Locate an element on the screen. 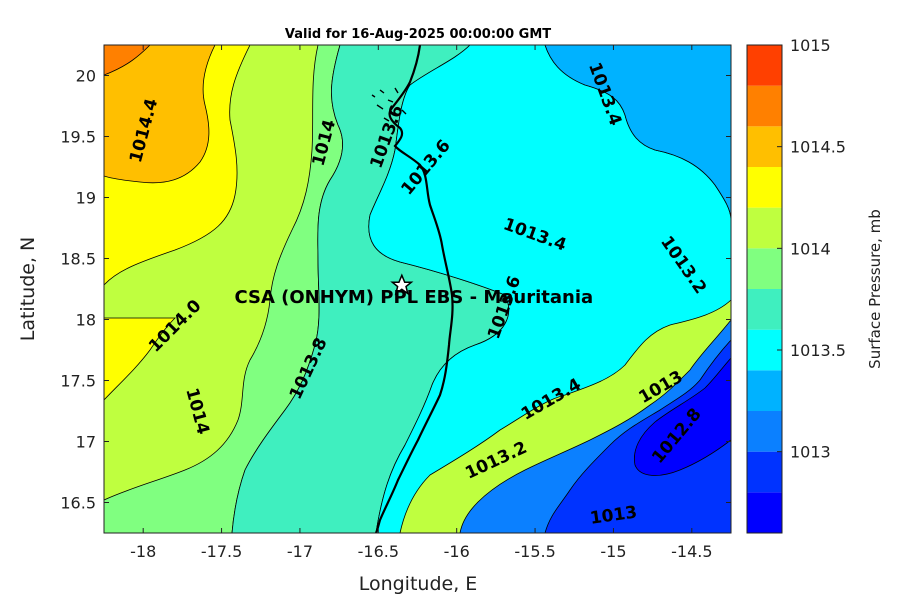 This screenshot has height=600, width=900. x-tick-label: -16 is located at coordinates (457, 551).